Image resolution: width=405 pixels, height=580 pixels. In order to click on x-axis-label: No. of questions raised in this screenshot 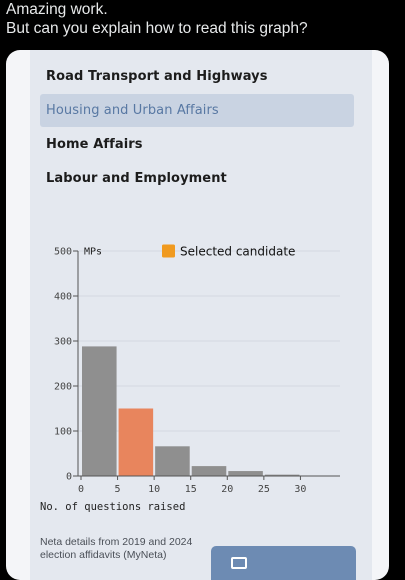, I will do `click(112, 507)`.